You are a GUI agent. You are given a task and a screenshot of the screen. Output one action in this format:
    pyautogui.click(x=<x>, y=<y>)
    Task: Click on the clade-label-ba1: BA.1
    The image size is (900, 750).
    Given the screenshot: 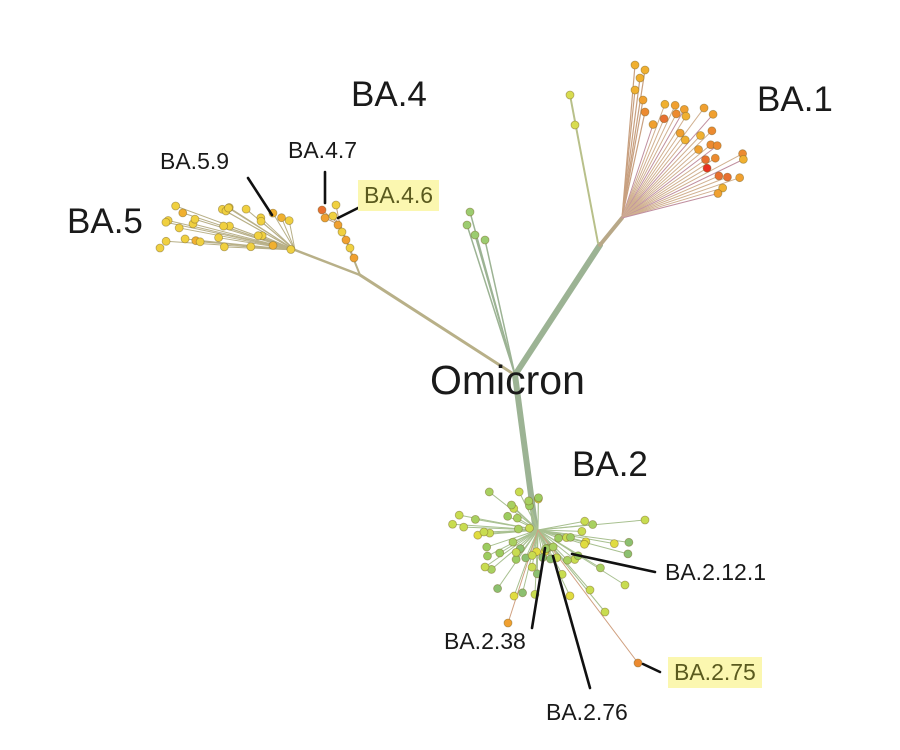 What is the action you would take?
    pyautogui.click(x=795, y=99)
    